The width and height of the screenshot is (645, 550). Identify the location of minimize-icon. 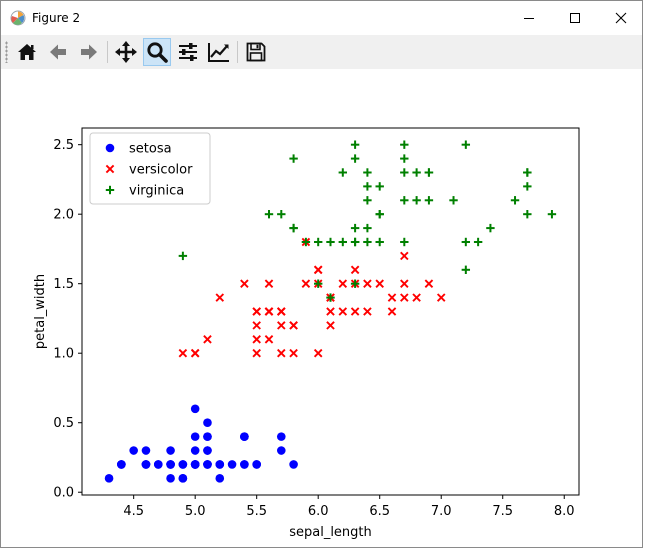
(529, 18).